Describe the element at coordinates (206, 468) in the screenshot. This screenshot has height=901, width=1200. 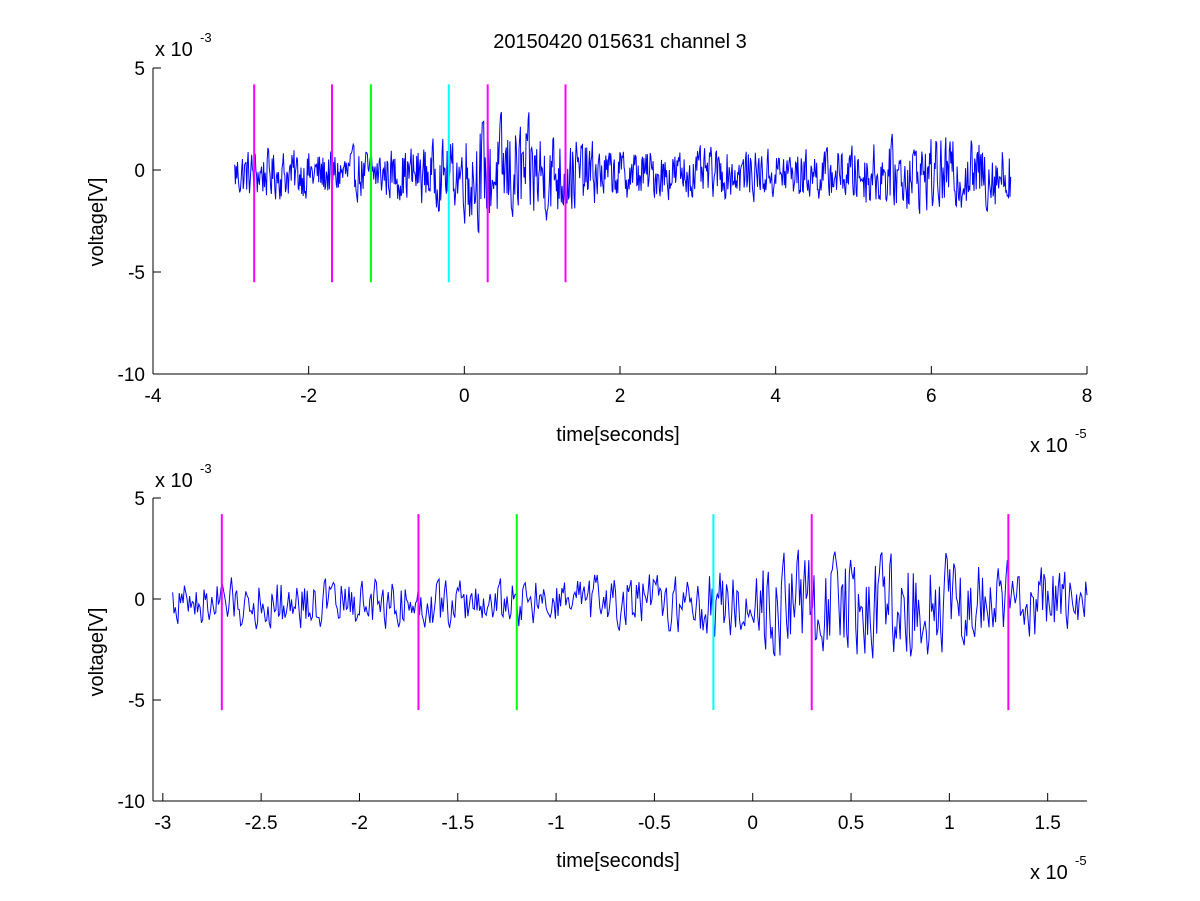
I see `bottom-y-multiplier-exponent: -3` at that location.